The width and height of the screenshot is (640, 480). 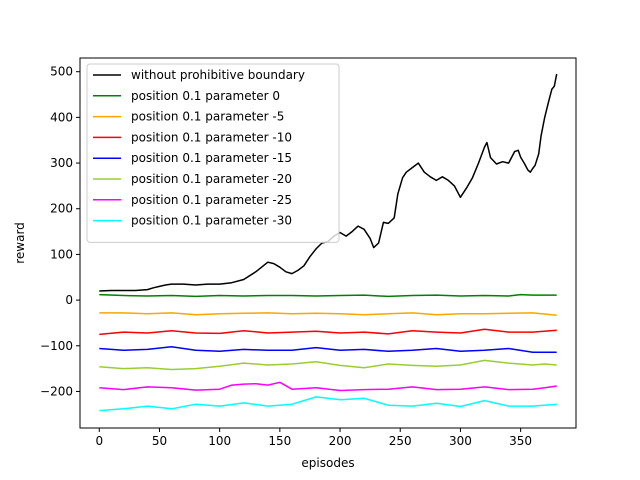 What do you see at coordinates (61, 117) in the screenshot?
I see `y-tick-label: 400` at bounding box center [61, 117].